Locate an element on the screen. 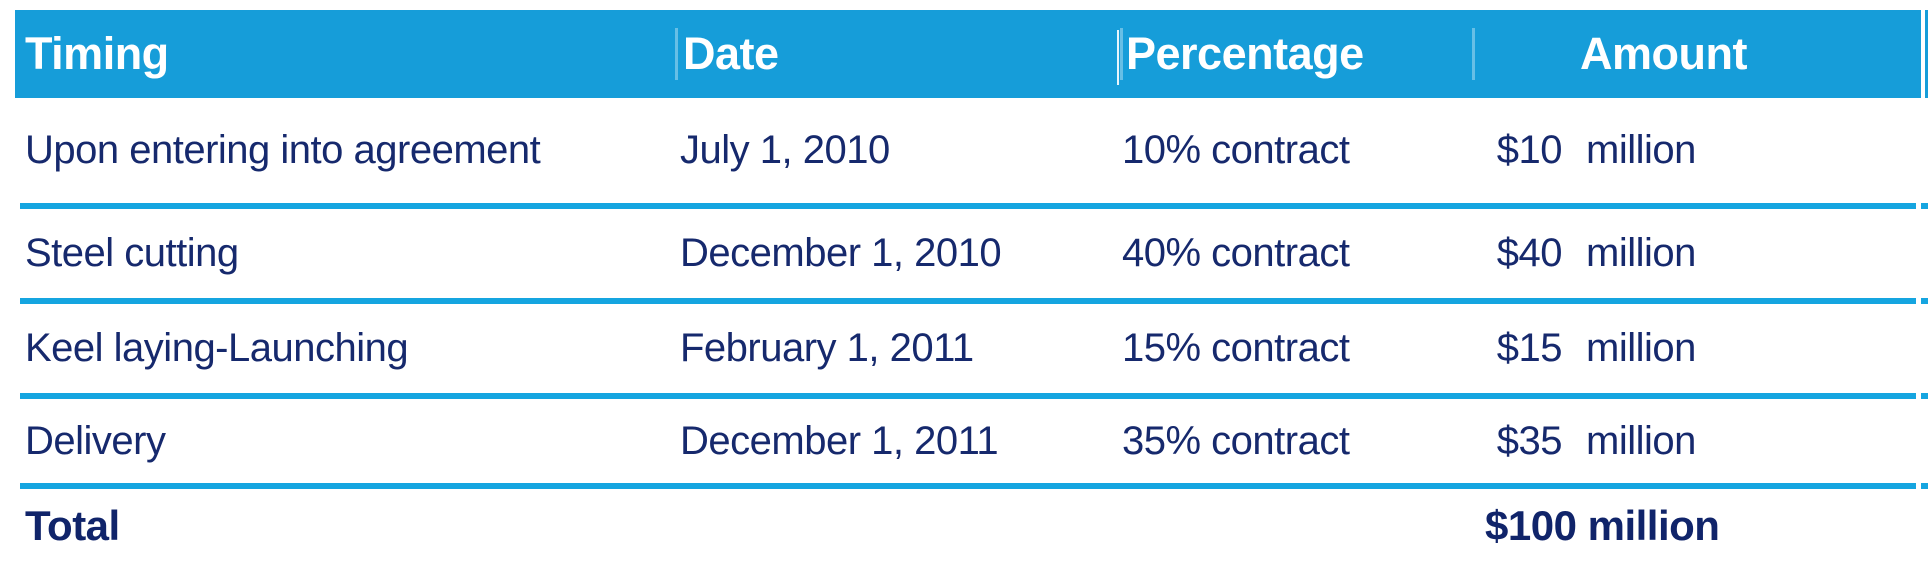 This screenshot has width=1928, height=563. cell-date: February 1, 2011 is located at coordinates (827, 348).